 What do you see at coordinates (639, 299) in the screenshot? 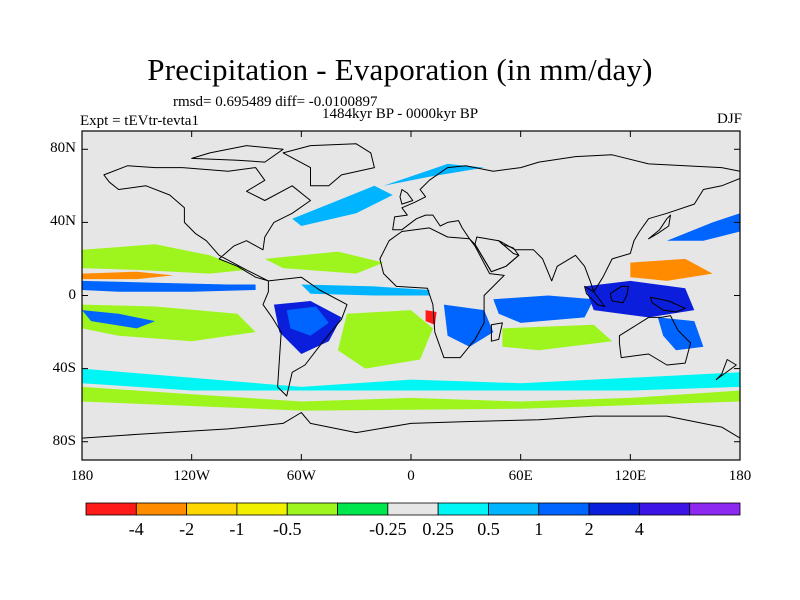
I see `field-wet-maritime-continent` at bounding box center [639, 299].